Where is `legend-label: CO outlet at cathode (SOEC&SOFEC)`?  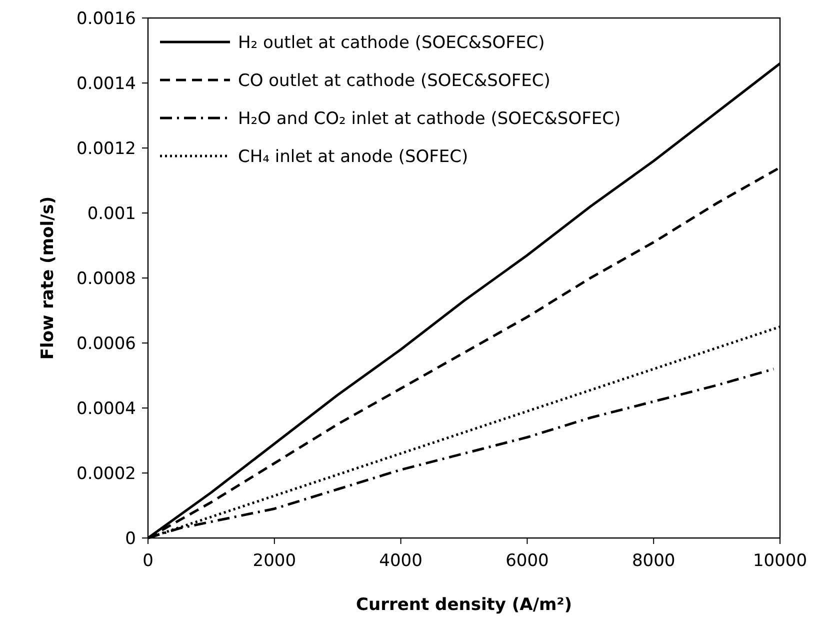 legend-label: CO outlet at cathode (SOEC&SOFEC) is located at coordinates (394, 80).